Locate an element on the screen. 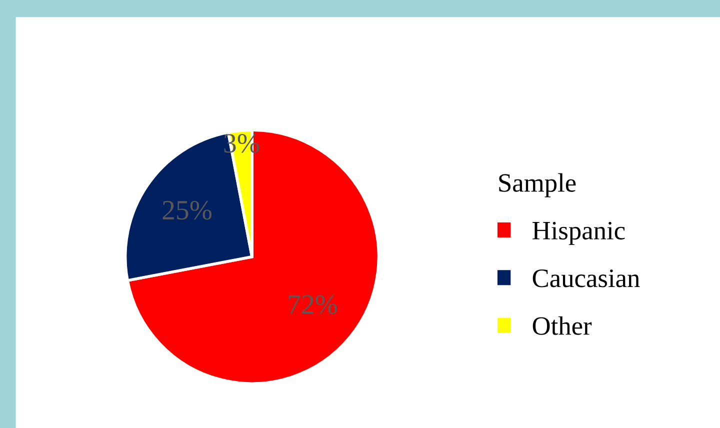 This screenshot has height=428, width=720. data-label: 25% is located at coordinates (187, 210).